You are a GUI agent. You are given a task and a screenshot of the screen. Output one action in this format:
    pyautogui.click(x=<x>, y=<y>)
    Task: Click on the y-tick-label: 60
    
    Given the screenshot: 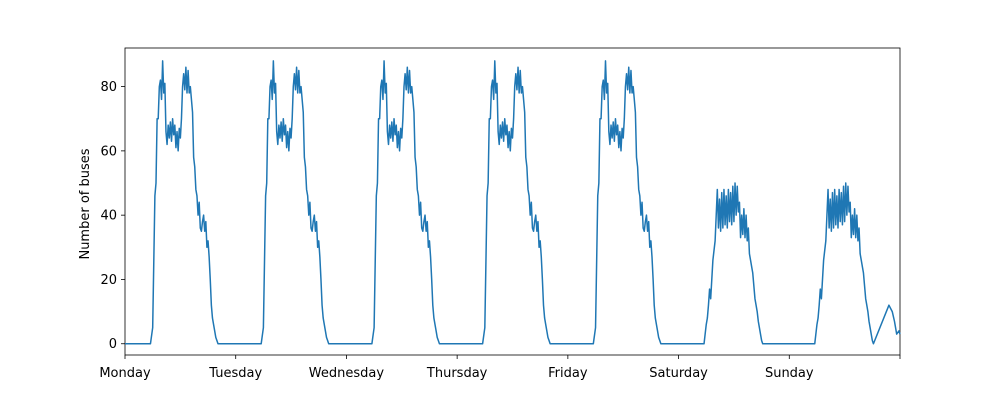 What is the action you would take?
    pyautogui.click(x=108, y=151)
    